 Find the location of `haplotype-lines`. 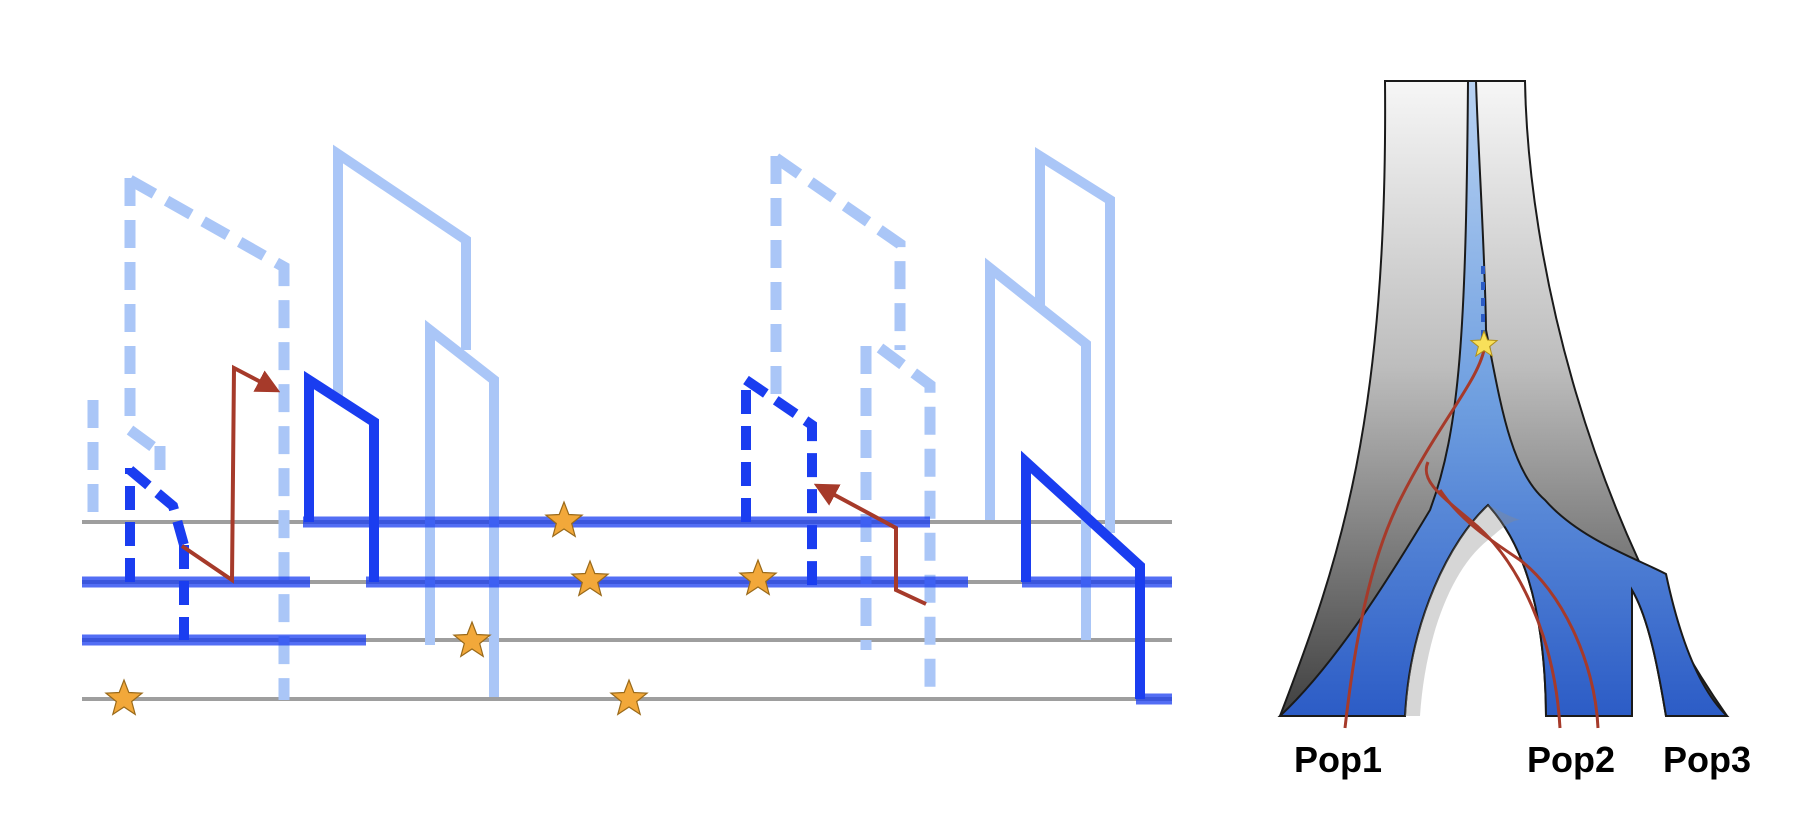

haplotype-lines is located at coordinates (627, 610).